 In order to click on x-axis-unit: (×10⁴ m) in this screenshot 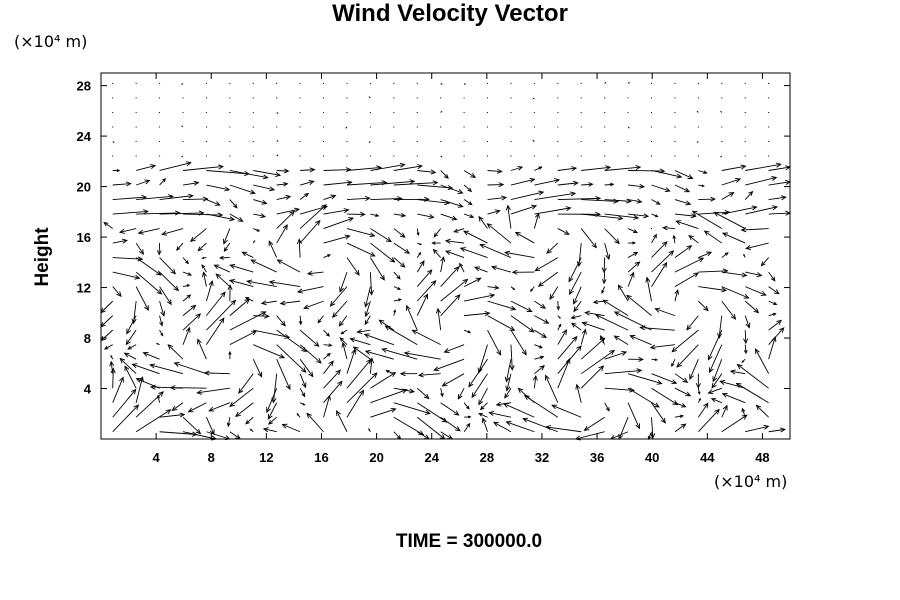, I will do `click(751, 481)`.